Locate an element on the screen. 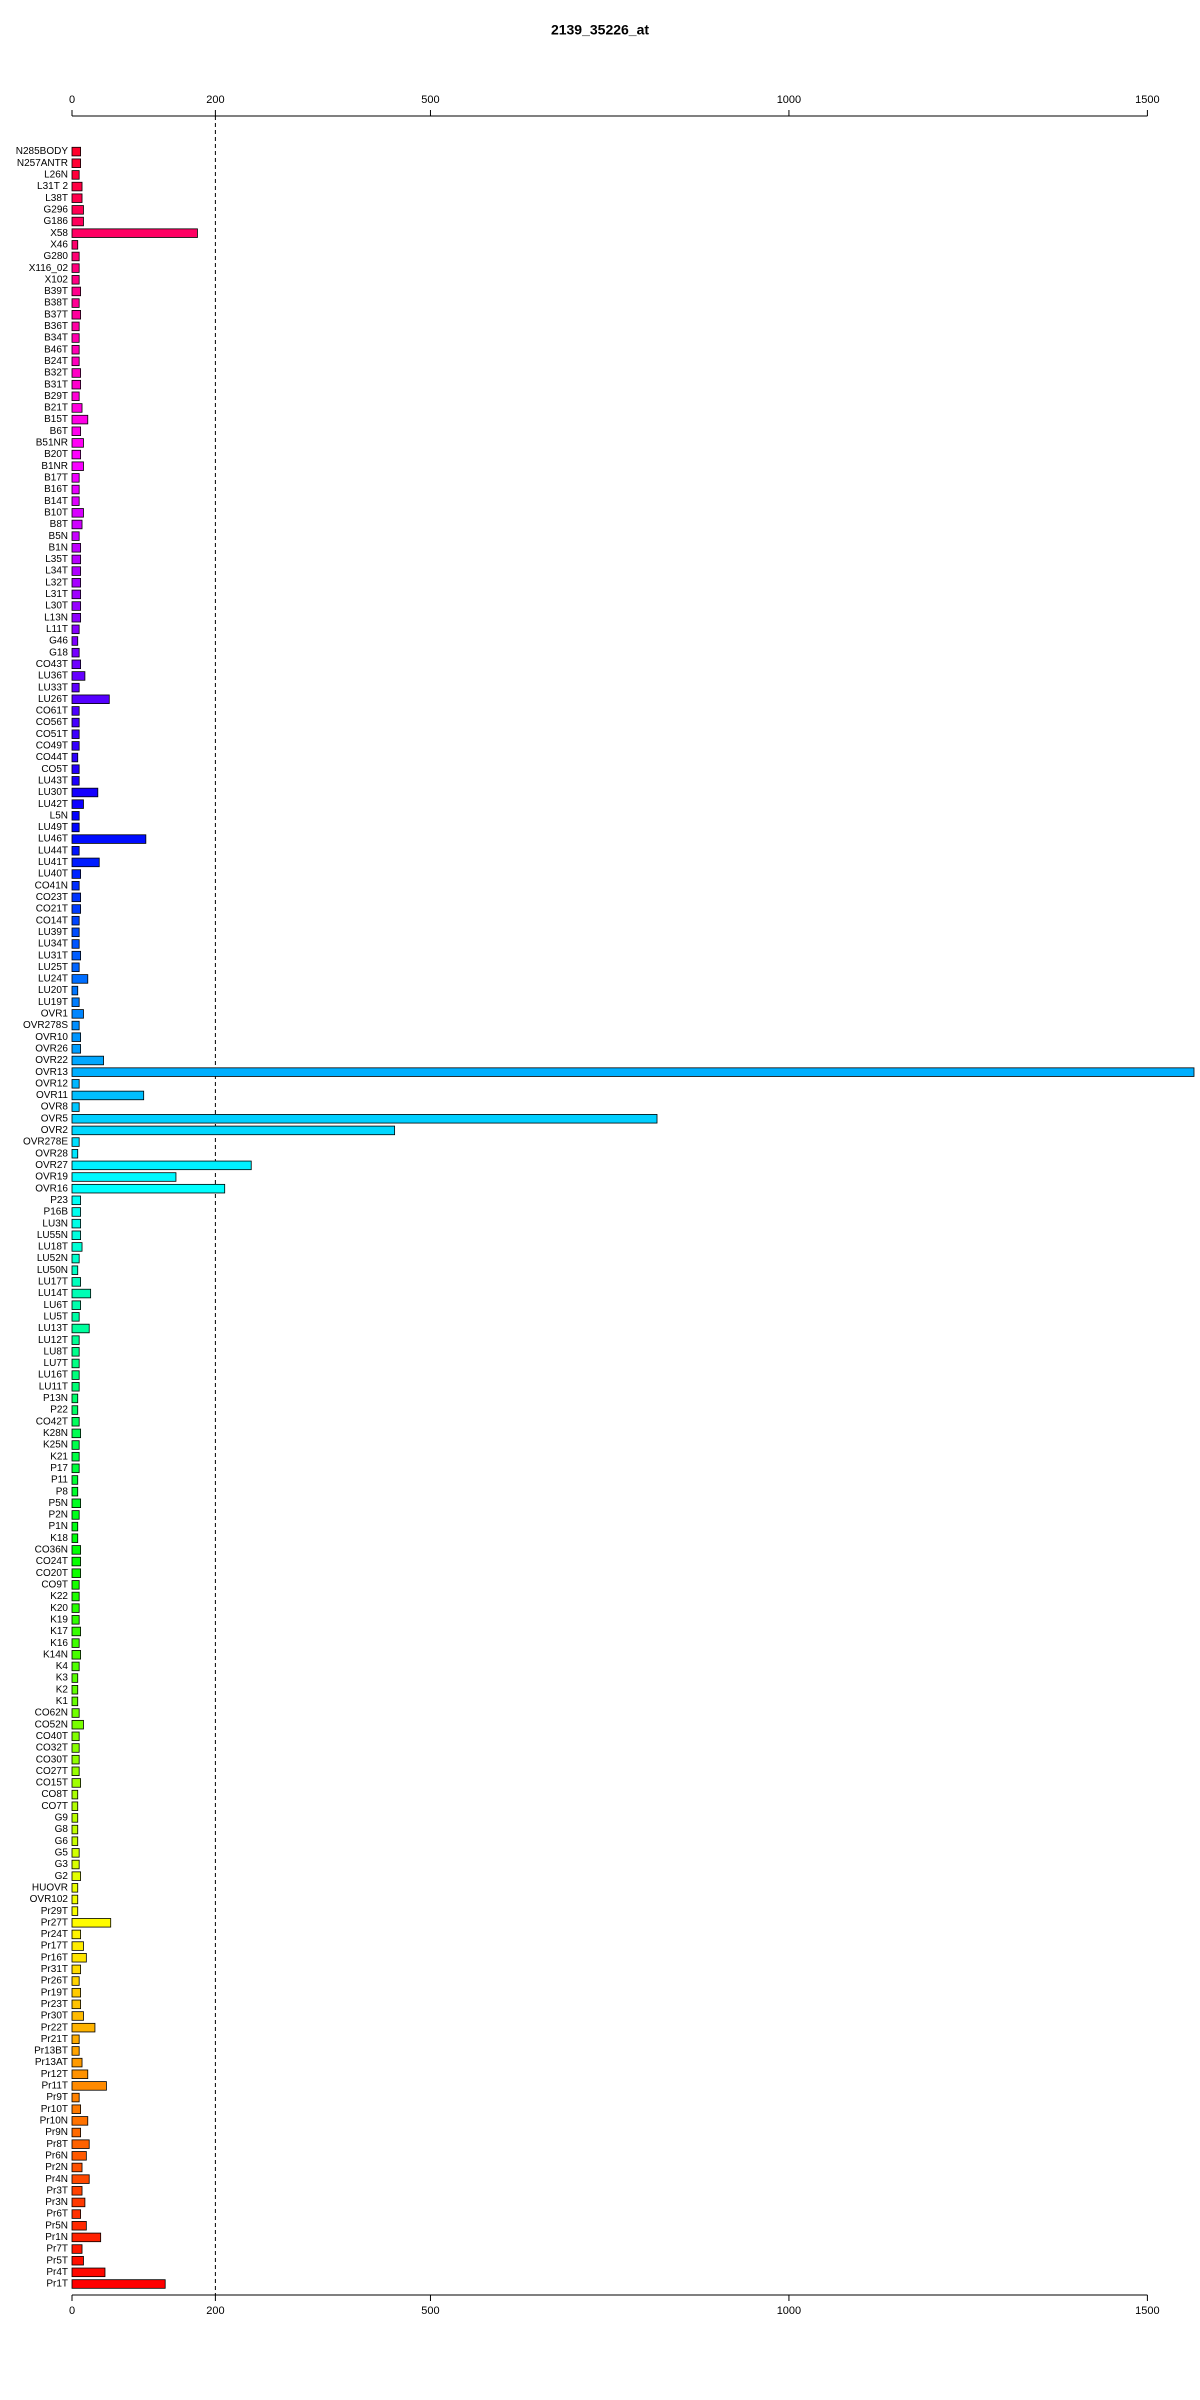 The image size is (1200, 2400). y-tick-label: CO27T is located at coordinates (52, 1771).